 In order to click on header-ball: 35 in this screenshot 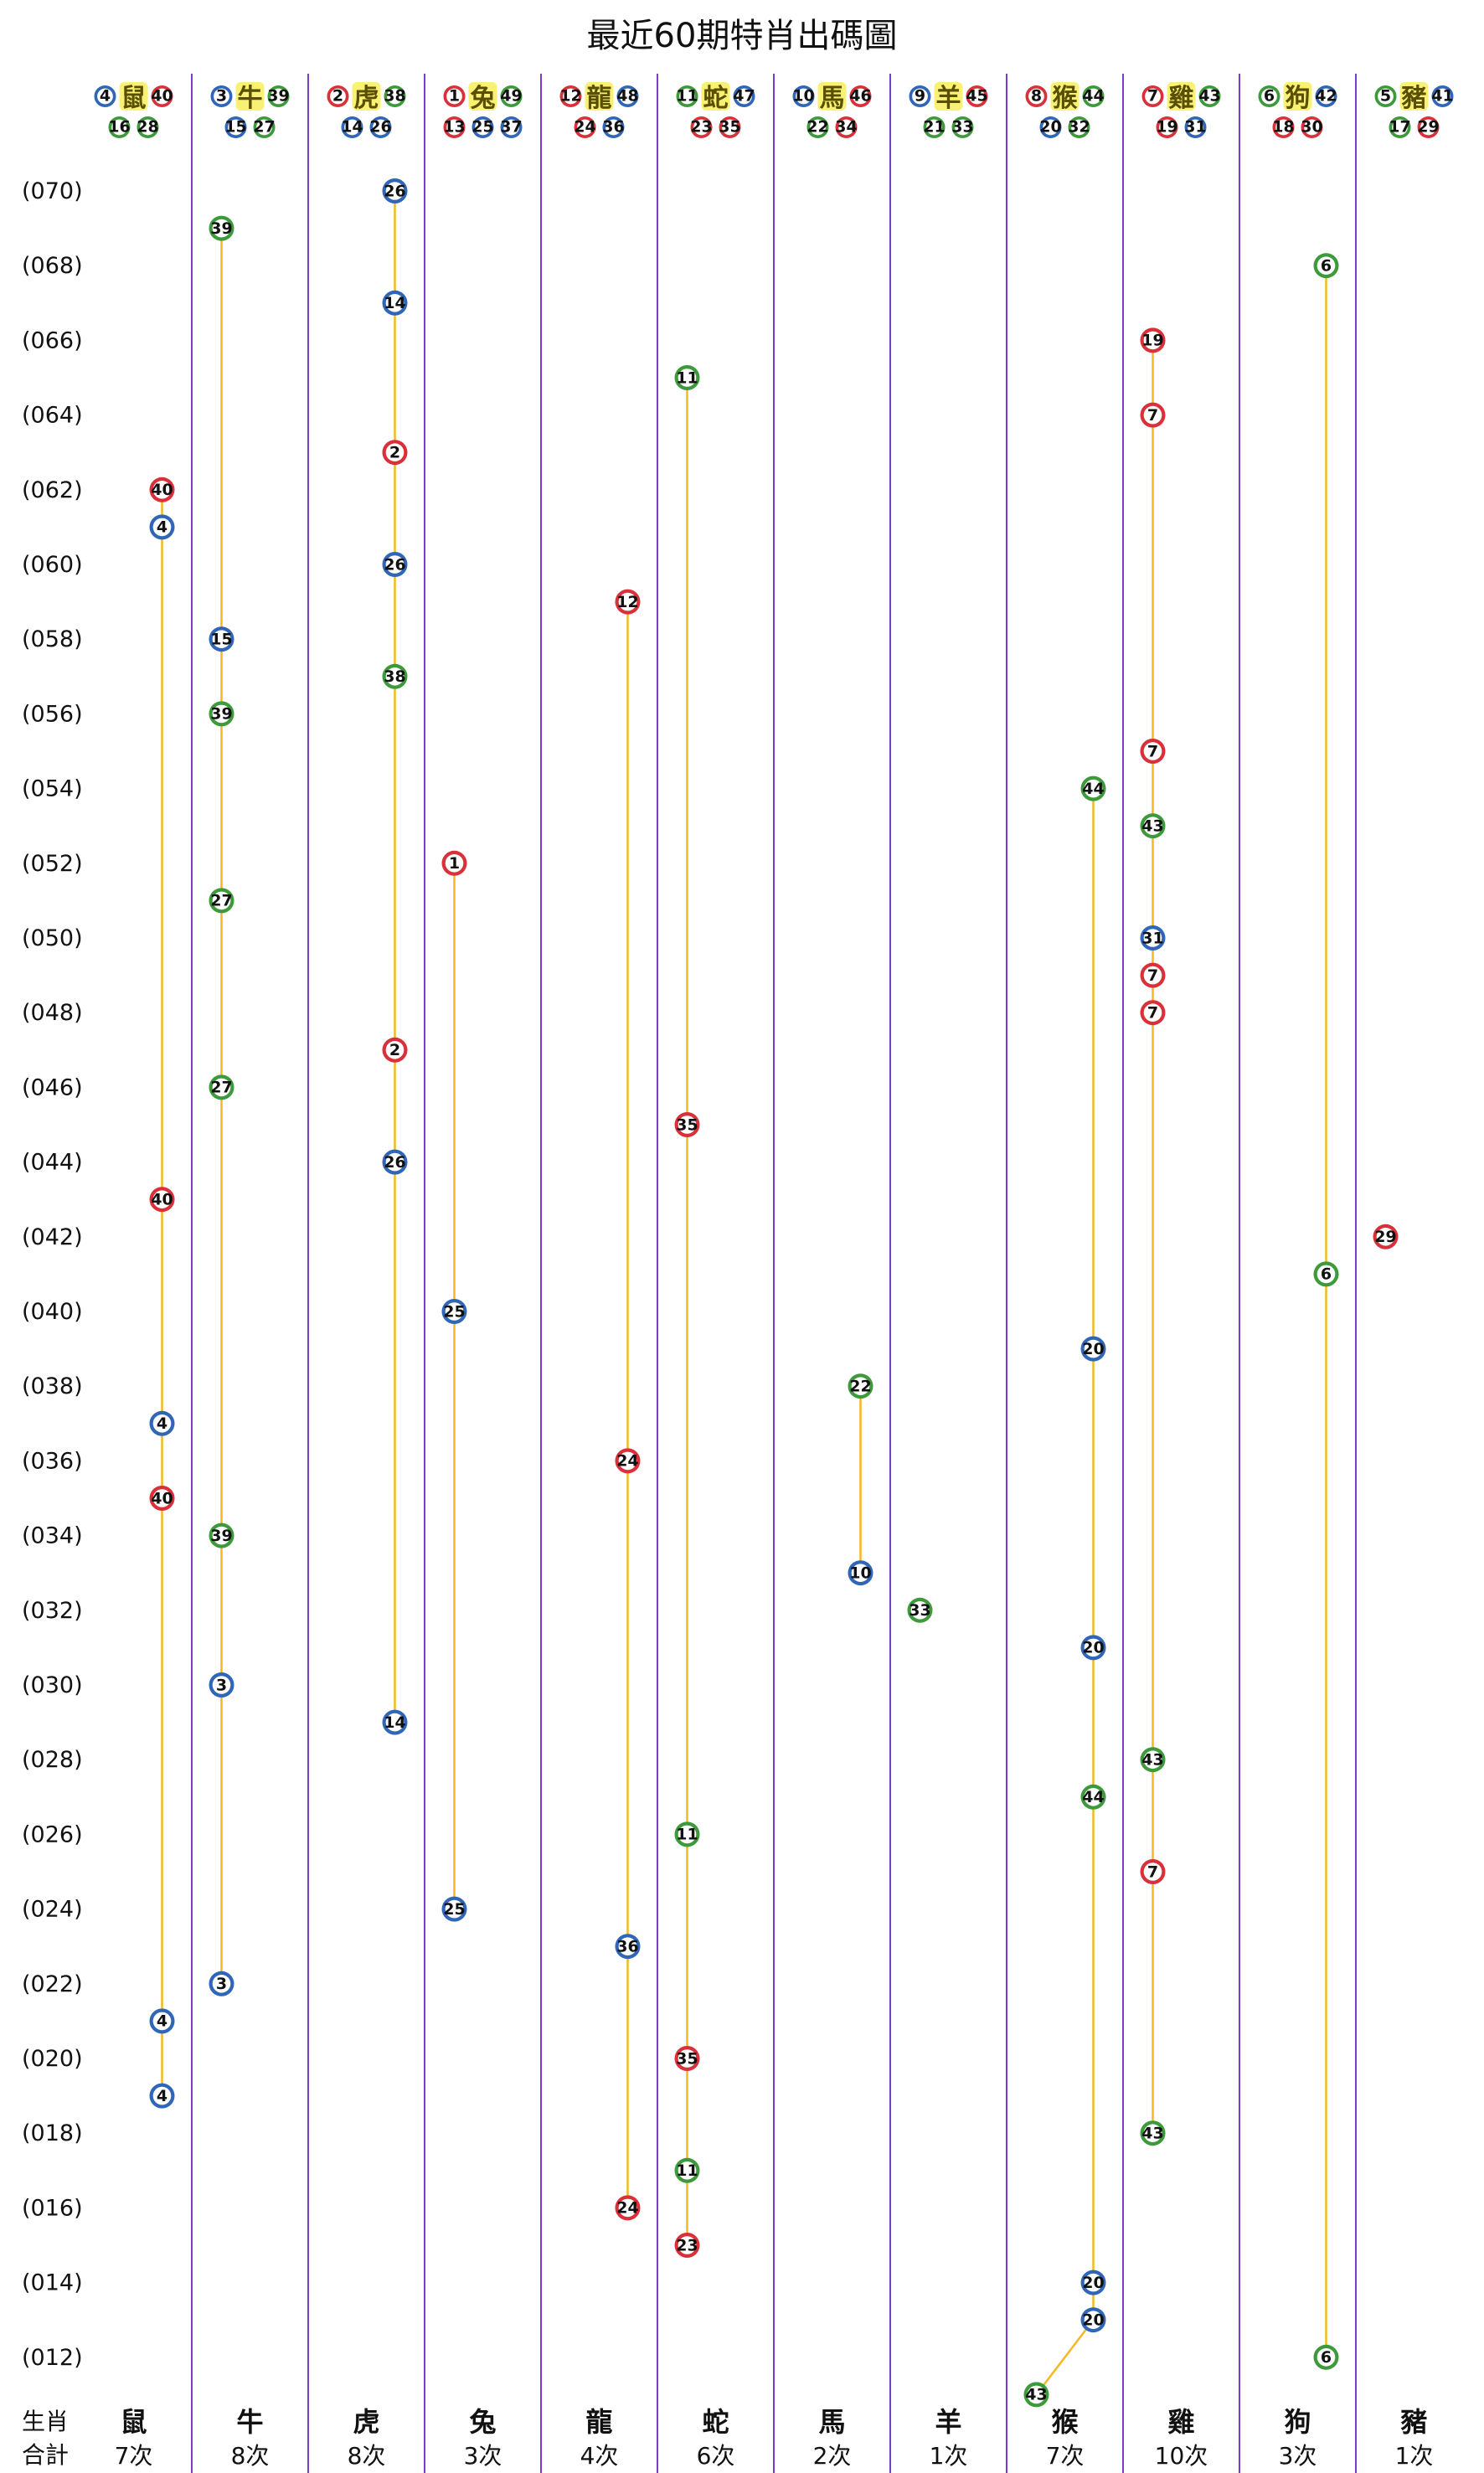, I will do `click(730, 127)`.